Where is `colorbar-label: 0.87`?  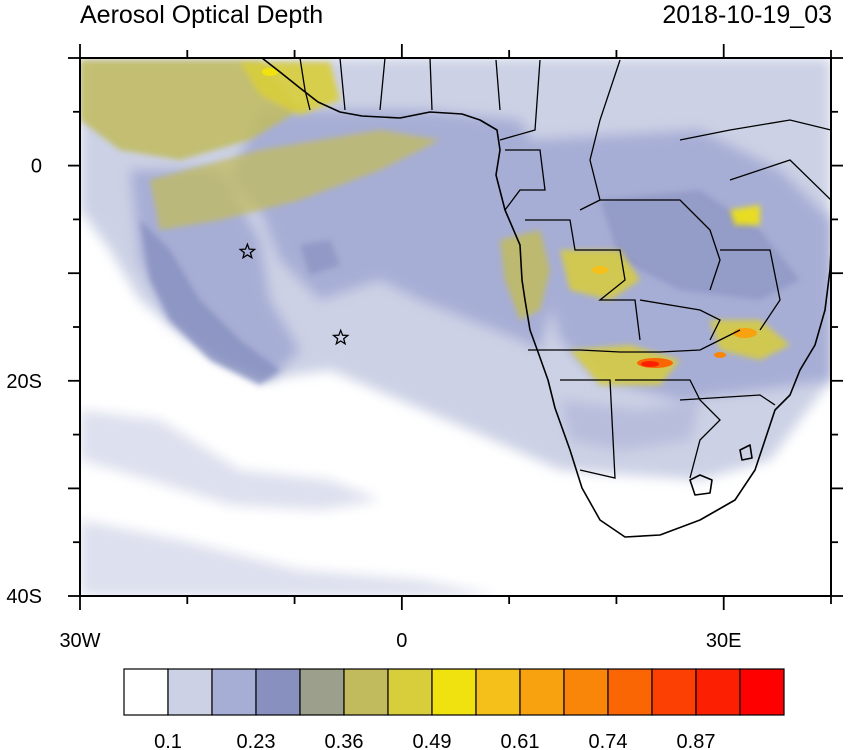 colorbar-label: 0.87 is located at coordinates (696, 740).